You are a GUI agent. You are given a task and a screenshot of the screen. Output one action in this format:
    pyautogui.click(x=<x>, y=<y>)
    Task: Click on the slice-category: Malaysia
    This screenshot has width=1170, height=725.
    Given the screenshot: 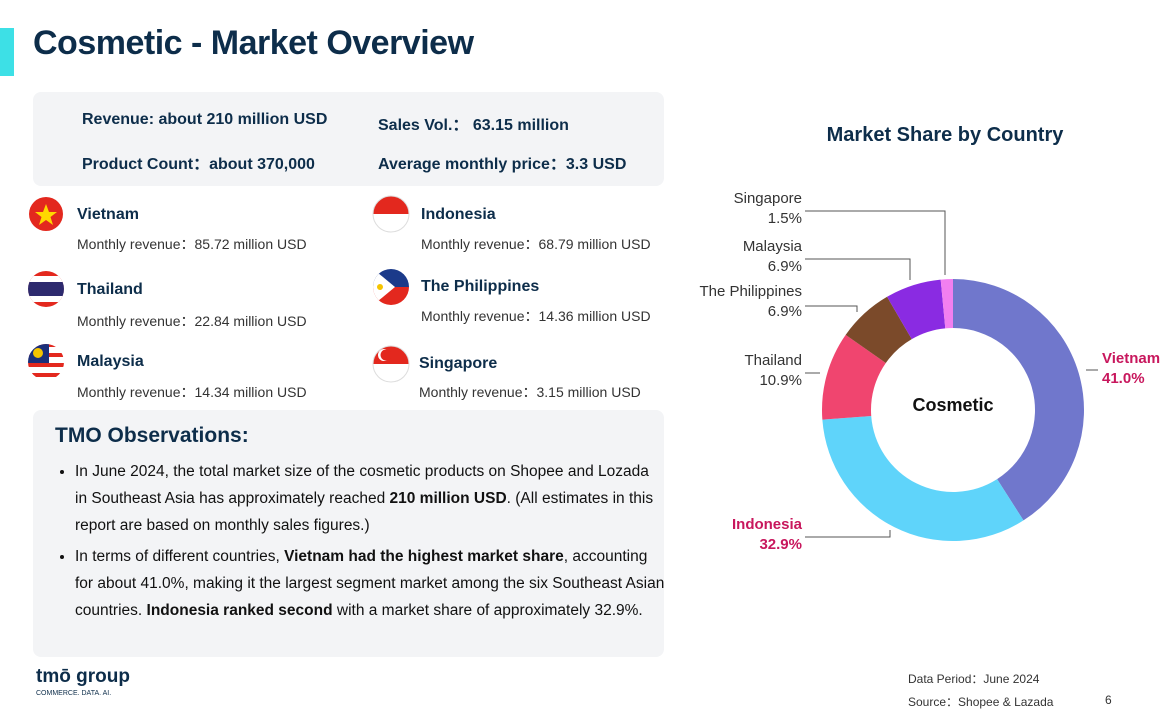 What is the action you would take?
    pyautogui.click(x=773, y=246)
    